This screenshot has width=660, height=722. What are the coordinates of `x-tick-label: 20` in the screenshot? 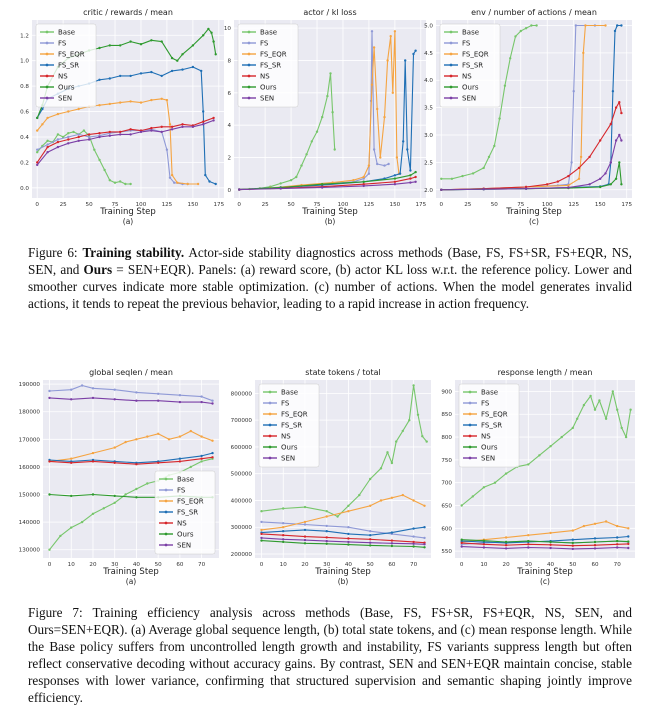 It's located at (507, 565).